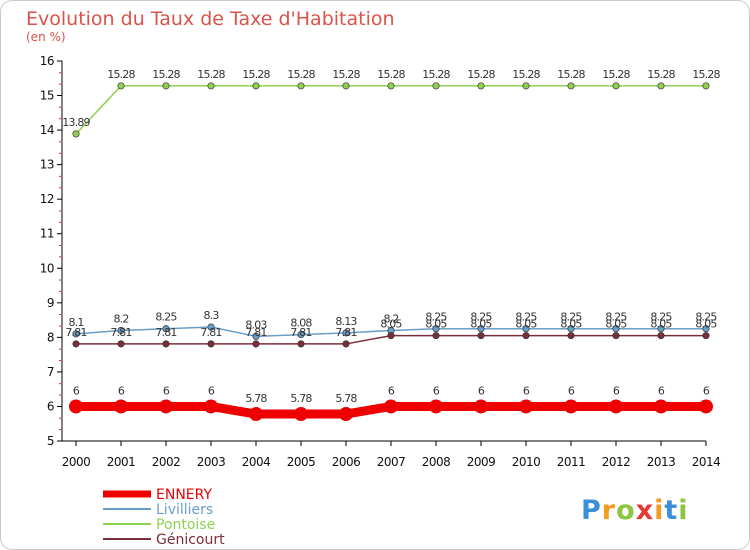  Describe the element at coordinates (210, 19) in the screenshot. I see `chart-title: Evolution du Taux de Taxe d'Habitation` at that location.